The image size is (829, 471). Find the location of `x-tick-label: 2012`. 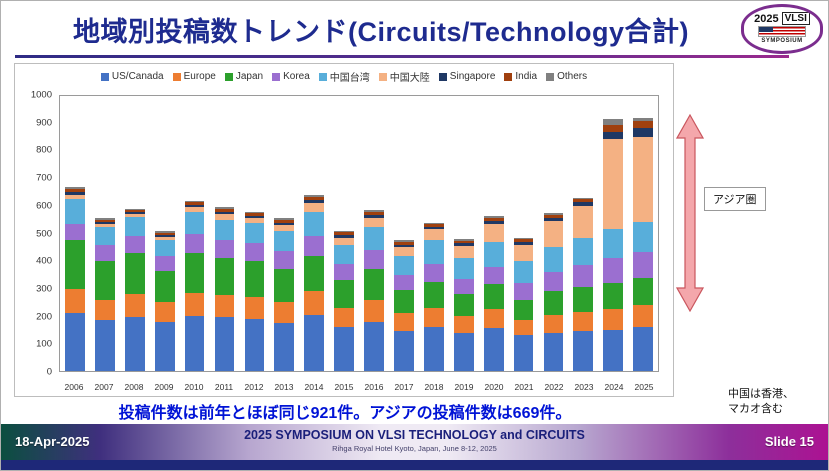

x-tick-label: 2012 is located at coordinates (254, 387).